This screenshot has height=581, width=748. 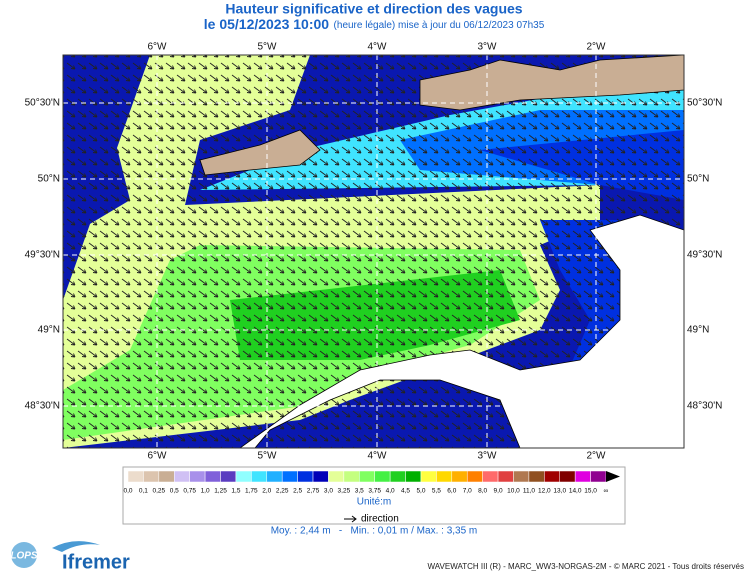 I want to click on legend-label: 11,0, so click(x=529, y=491).